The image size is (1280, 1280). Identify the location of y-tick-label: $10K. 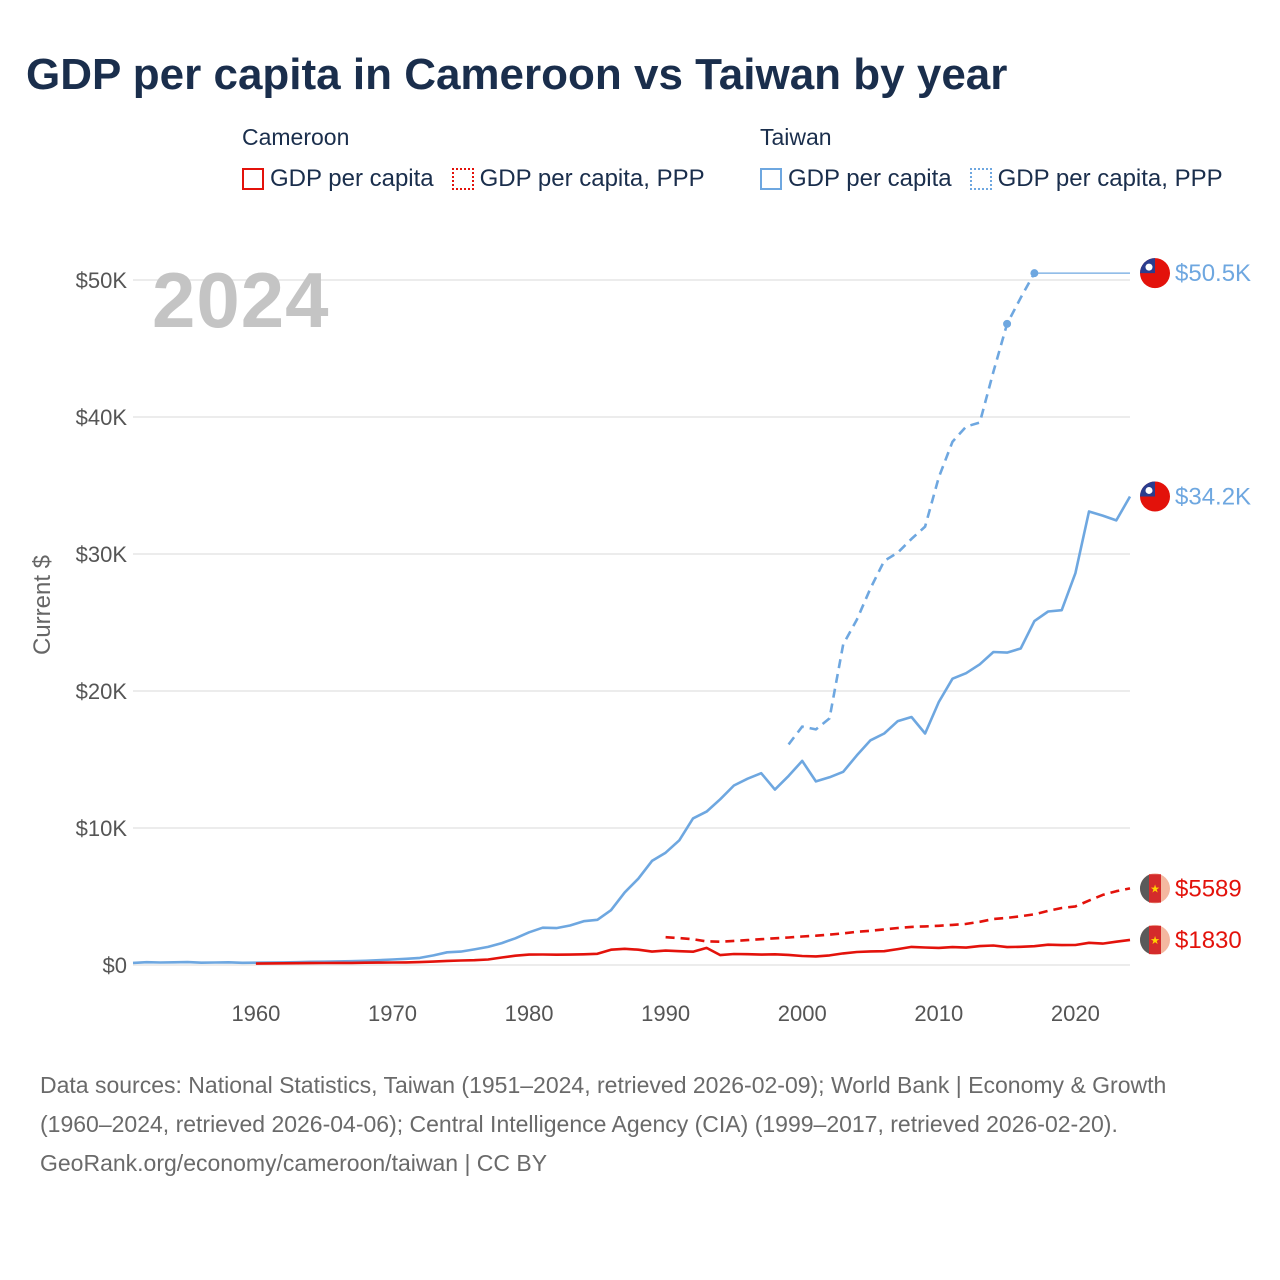
(102, 828).